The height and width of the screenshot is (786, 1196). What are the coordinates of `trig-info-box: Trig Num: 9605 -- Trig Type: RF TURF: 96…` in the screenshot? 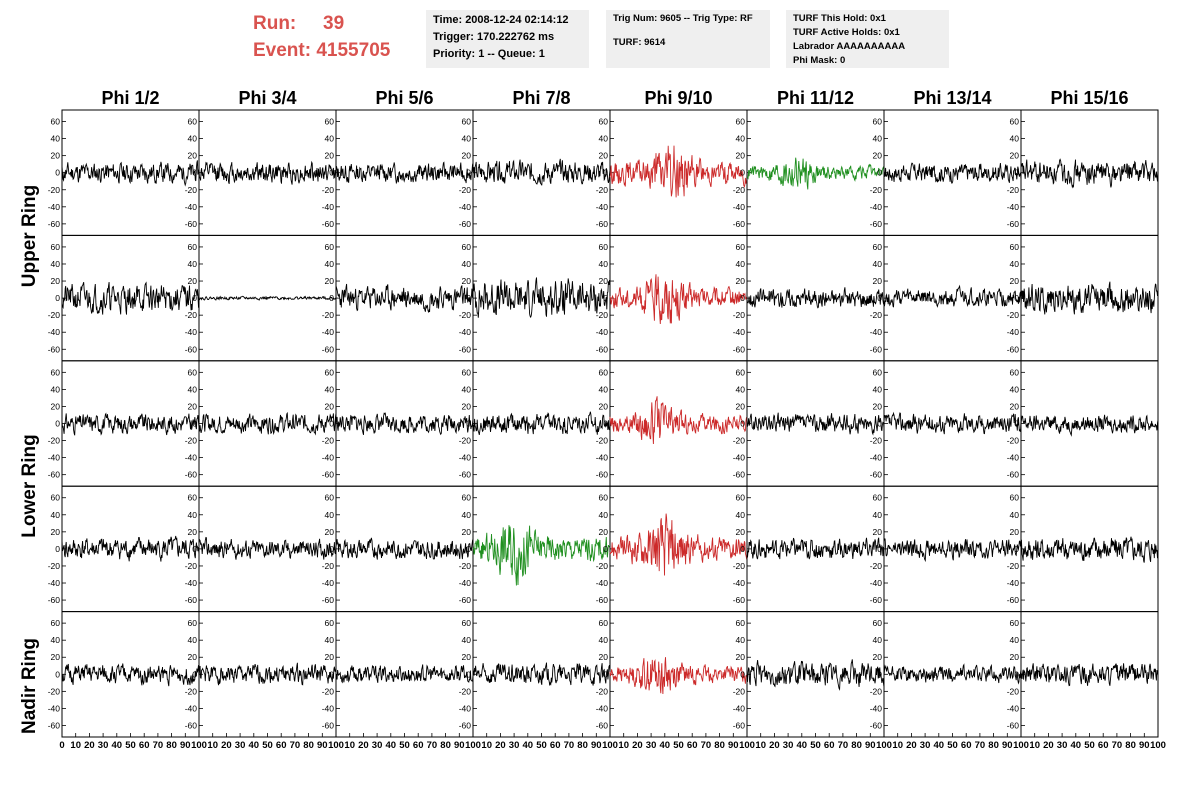 It's located at (688, 39).